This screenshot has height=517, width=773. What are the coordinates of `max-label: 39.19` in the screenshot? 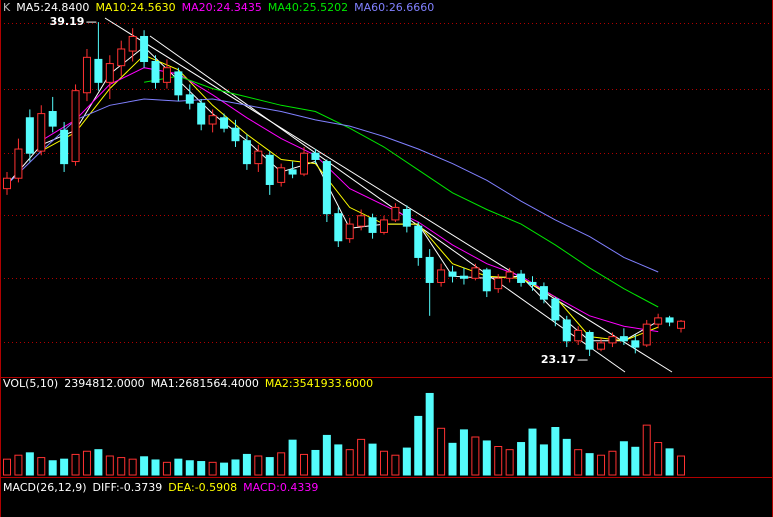 It's located at (67, 21).